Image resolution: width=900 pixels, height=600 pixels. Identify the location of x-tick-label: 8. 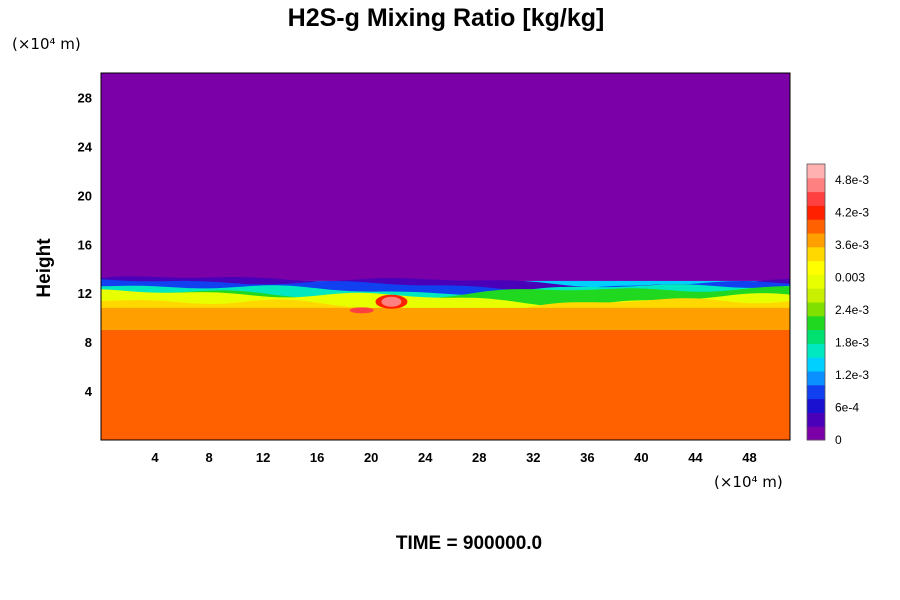
(208, 457).